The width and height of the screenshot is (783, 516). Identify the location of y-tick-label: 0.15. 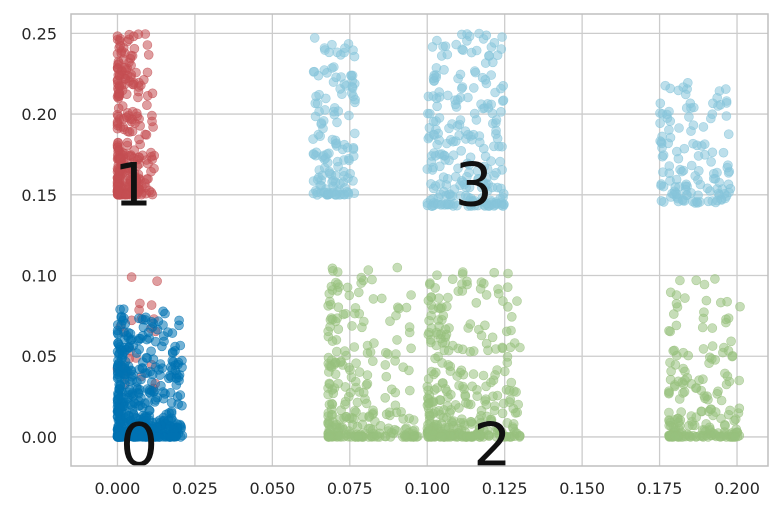
(39, 195).